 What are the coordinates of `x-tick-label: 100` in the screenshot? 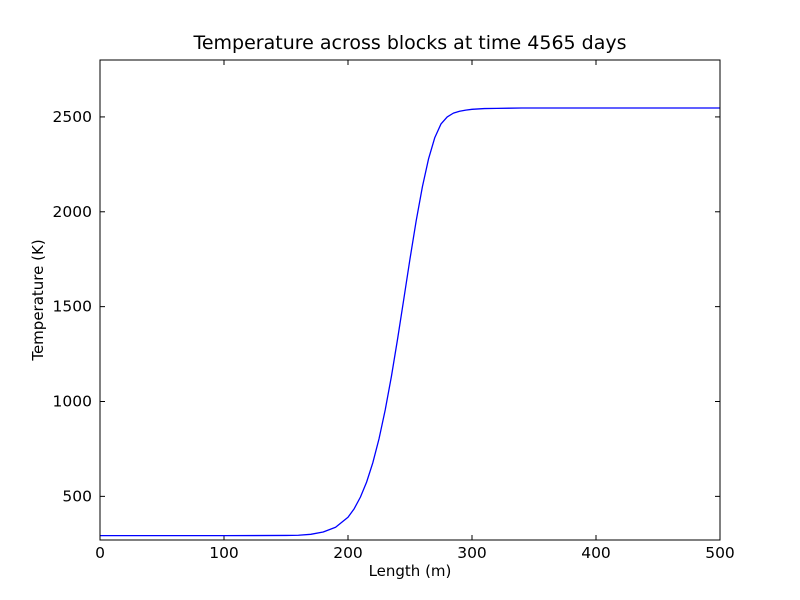 It's located at (224, 553).